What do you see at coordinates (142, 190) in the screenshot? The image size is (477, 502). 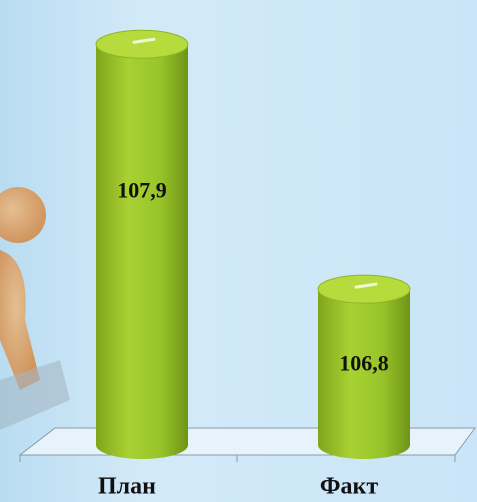 I see `value-label: 107,9` at bounding box center [142, 190].